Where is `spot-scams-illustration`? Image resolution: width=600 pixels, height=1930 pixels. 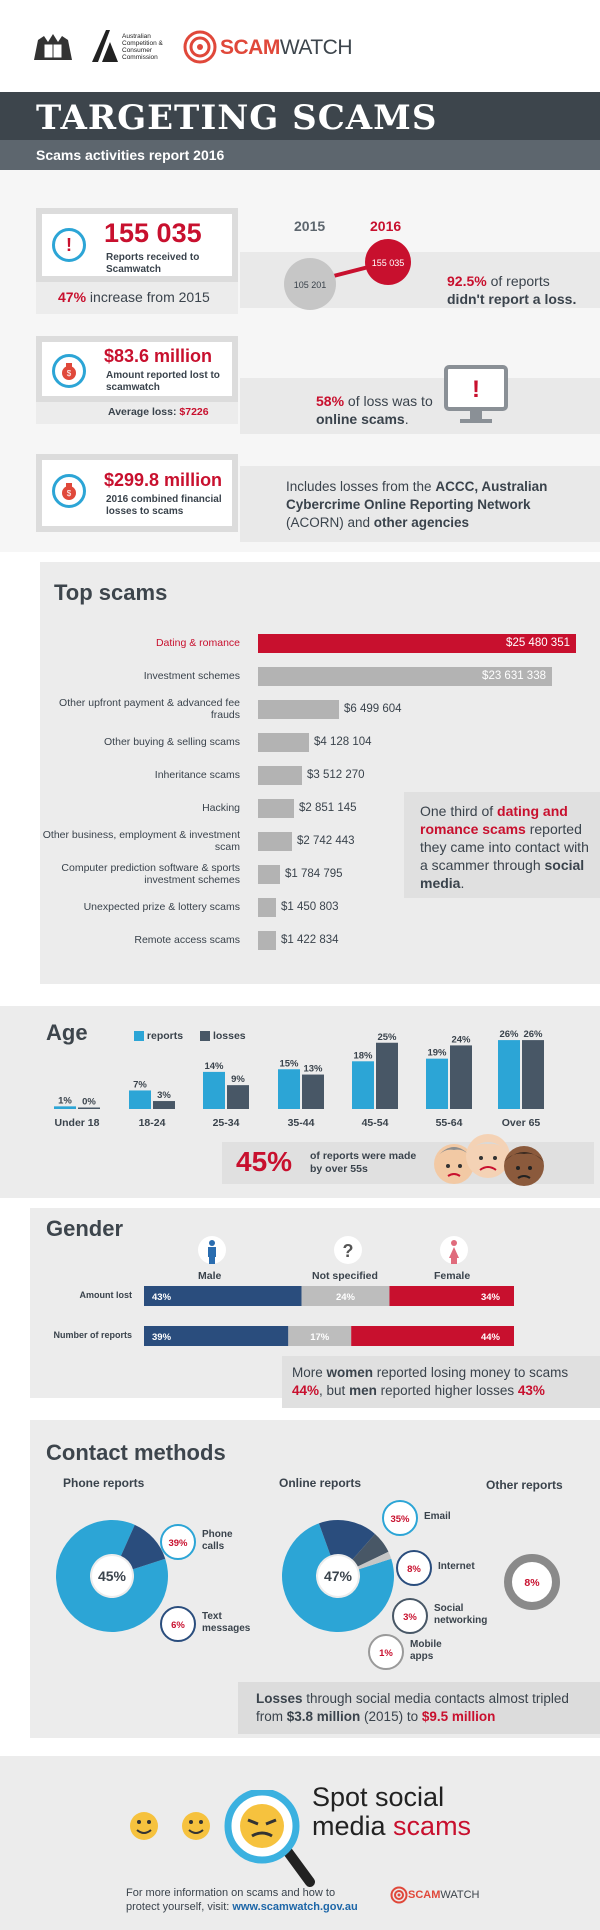 spot-scams-illustration is located at coordinates (222, 1838).